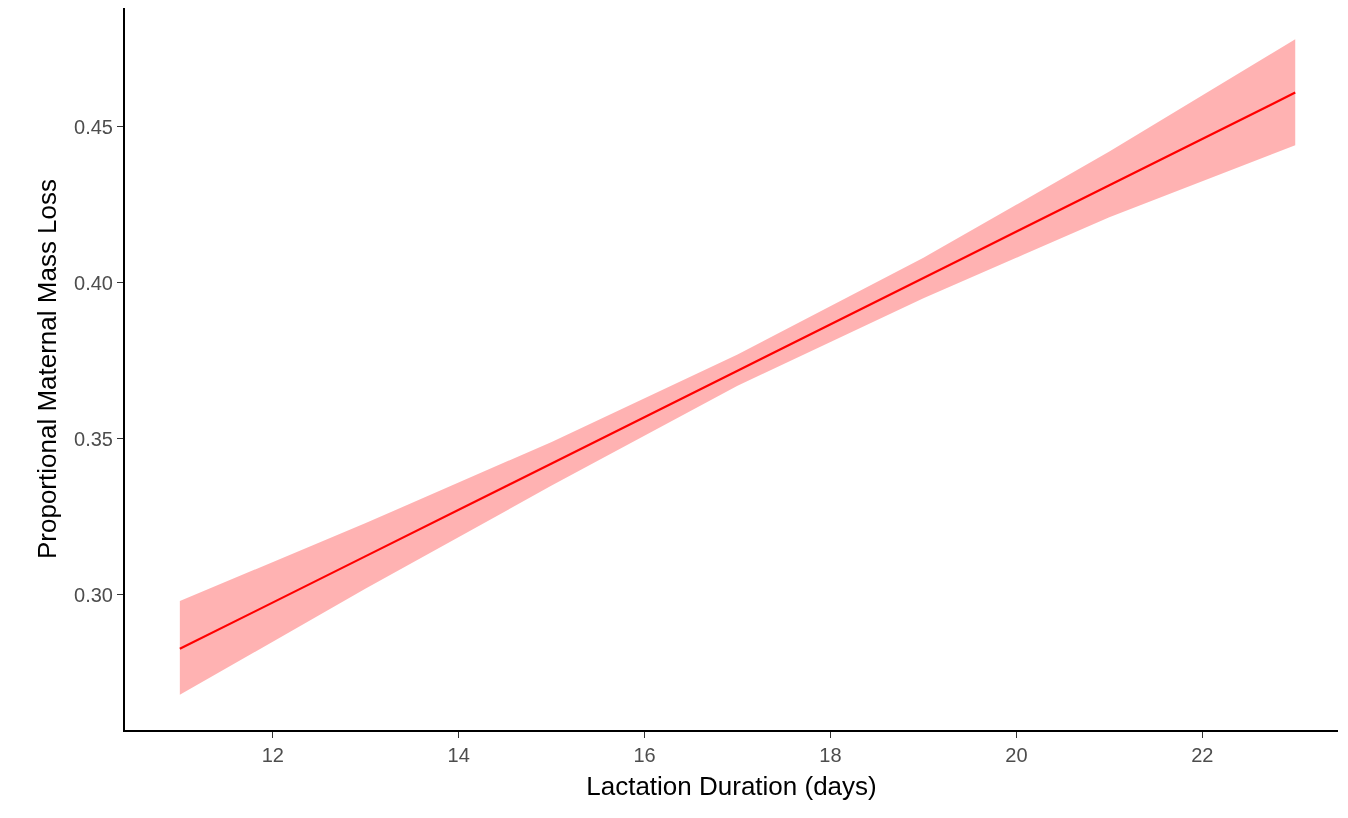 The width and height of the screenshot is (1348, 818). What do you see at coordinates (46, 369) in the screenshot?
I see `y-axis-title: Proportional Maternal Mass Loss` at bounding box center [46, 369].